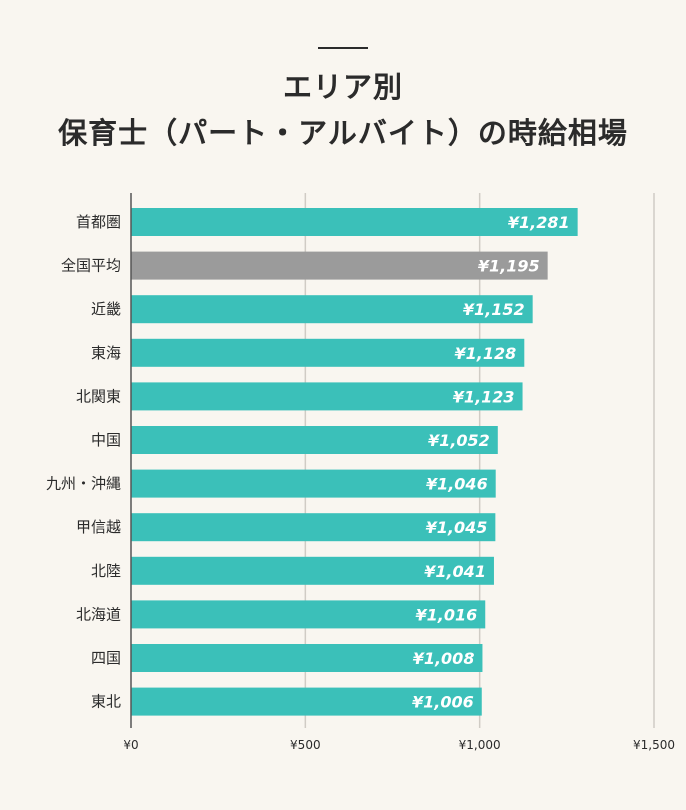 This screenshot has height=810, width=686. What do you see at coordinates (343, 133) in the screenshot?
I see `chart-title-line2: 保育士（パート・アルバイト）の時給相場` at bounding box center [343, 133].